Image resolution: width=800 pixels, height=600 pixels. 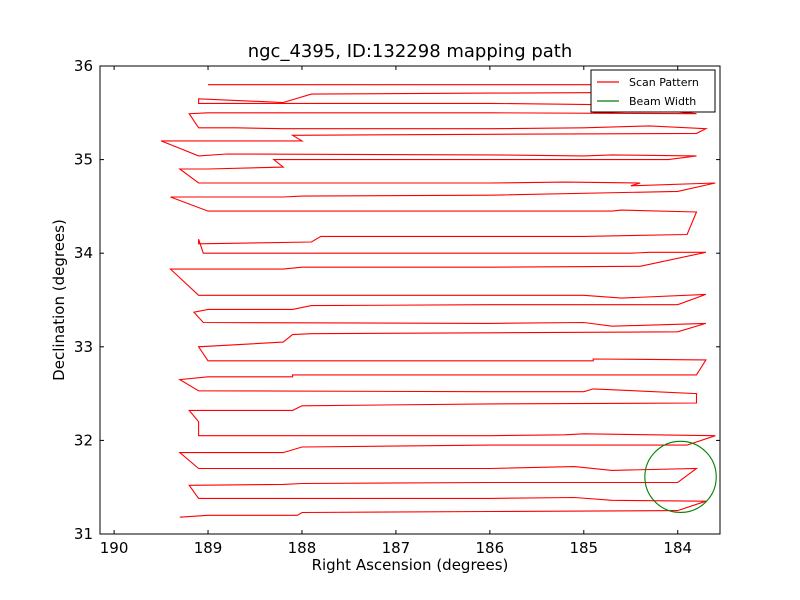 What do you see at coordinates (83, 66) in the screenshot?
I see `y-tick-label: 36` at bounding box center [83, 66].